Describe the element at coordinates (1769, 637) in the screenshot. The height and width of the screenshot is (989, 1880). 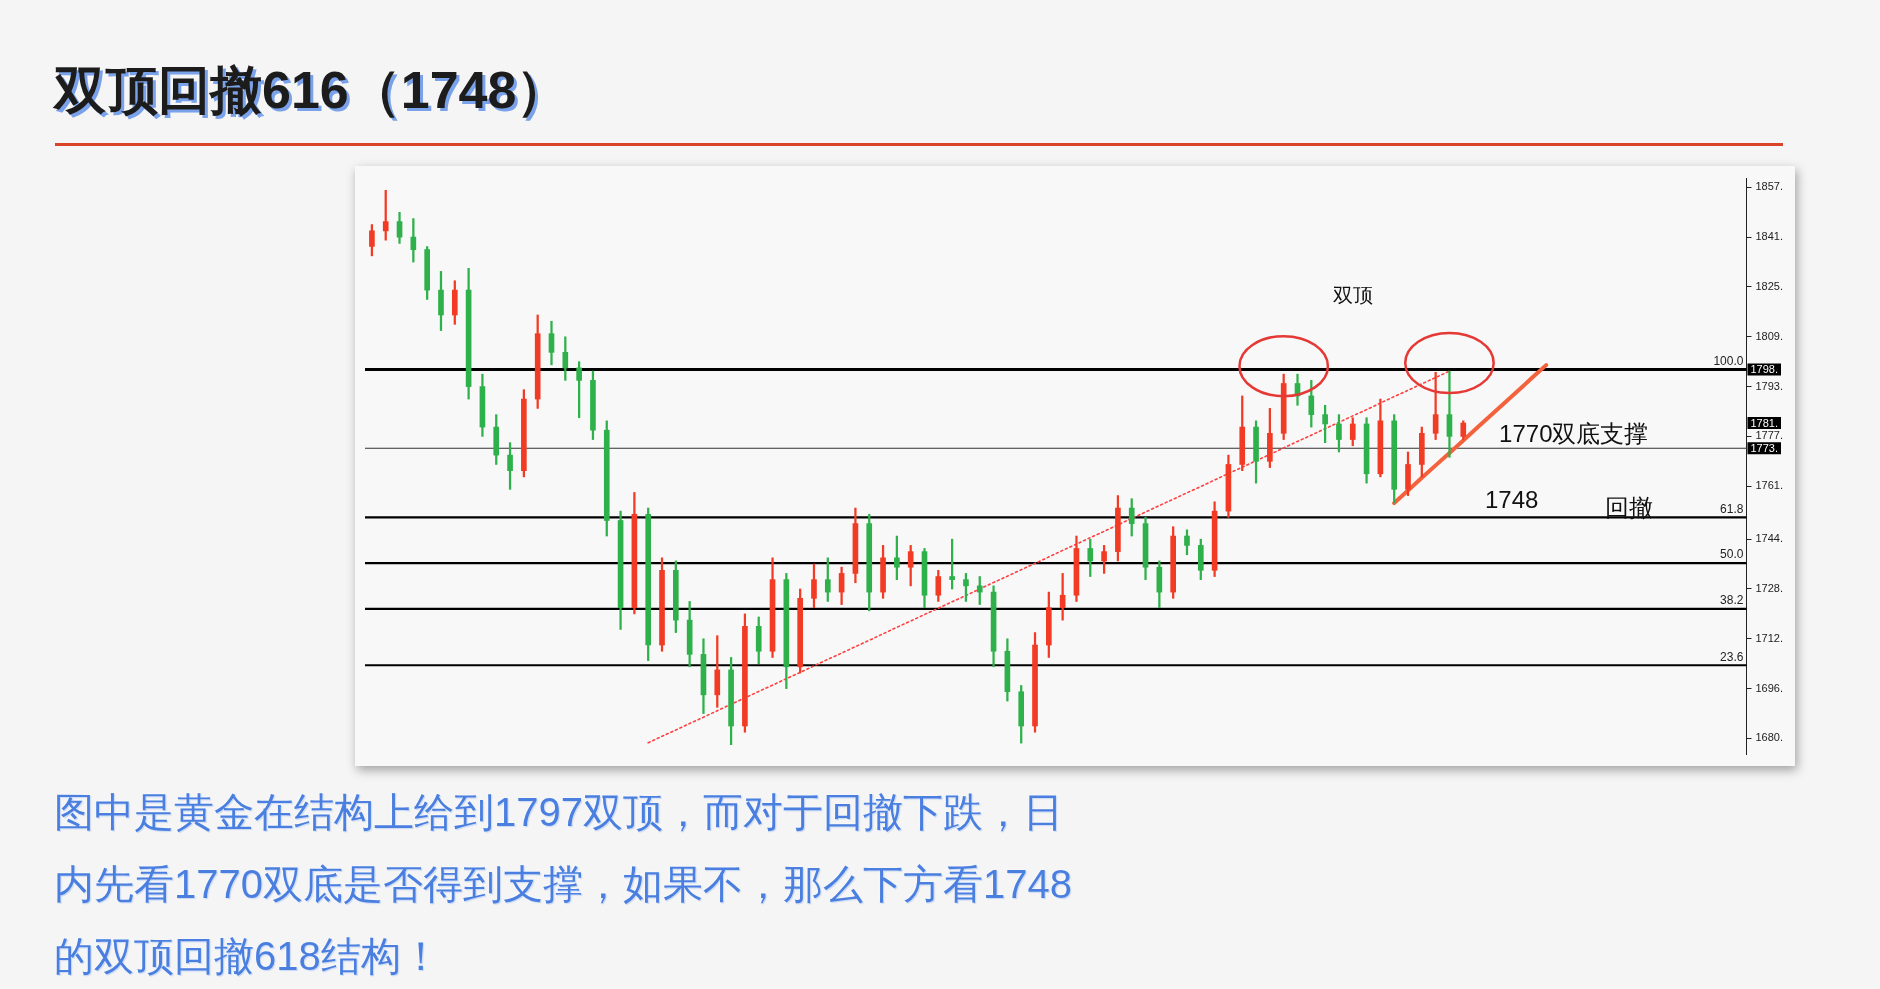
I see `y-tick-label: 1712.` at that location.